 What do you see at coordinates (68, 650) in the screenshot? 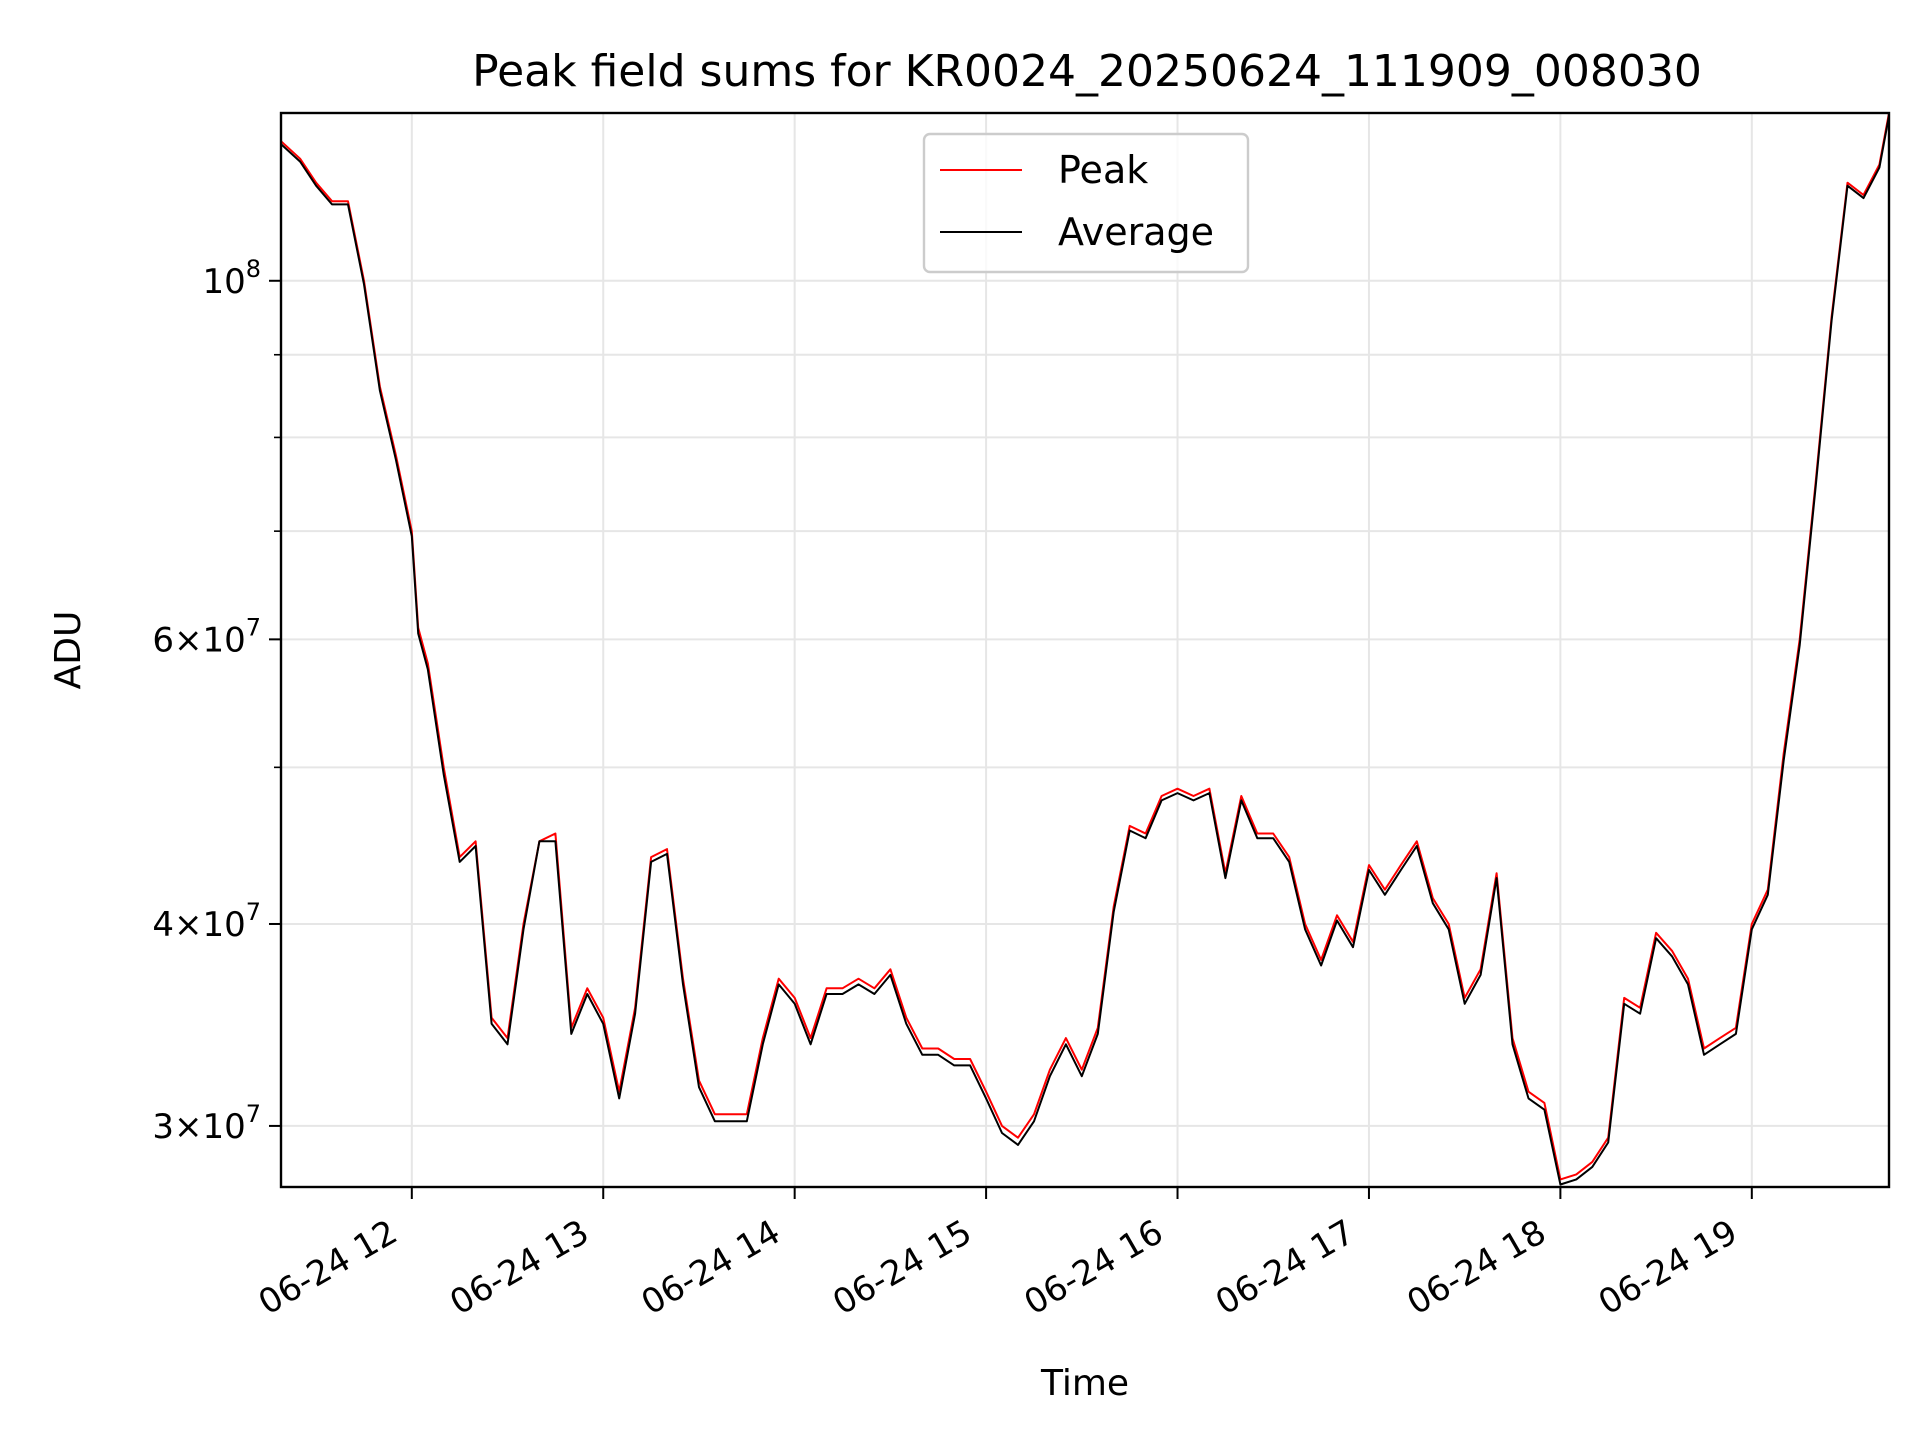
I see `y-axis-label: ADU` at bounding box center [68, 650].